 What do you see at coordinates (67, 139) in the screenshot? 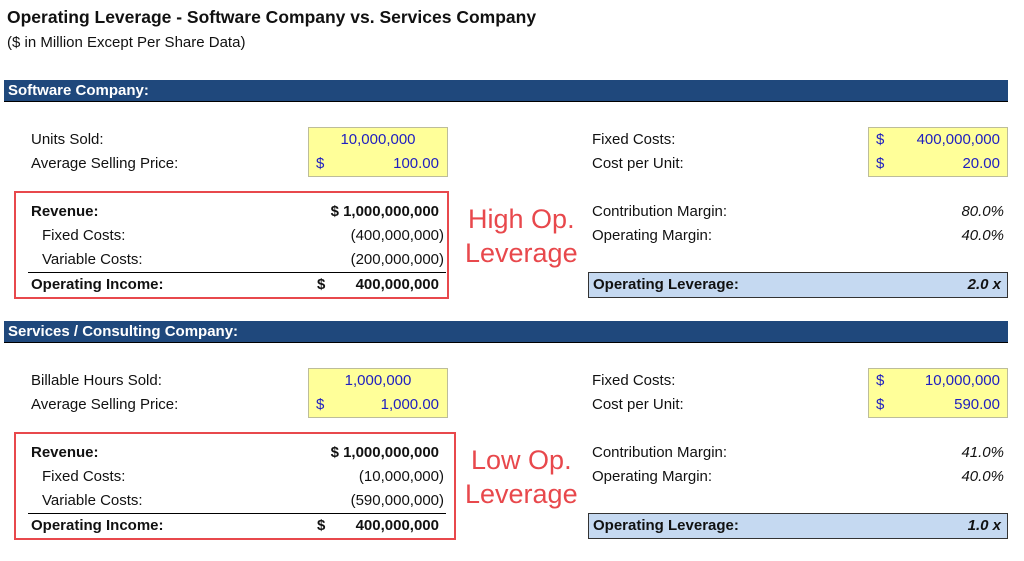
I see `input-label: Units Sold:` at bounding box center [67, 139].